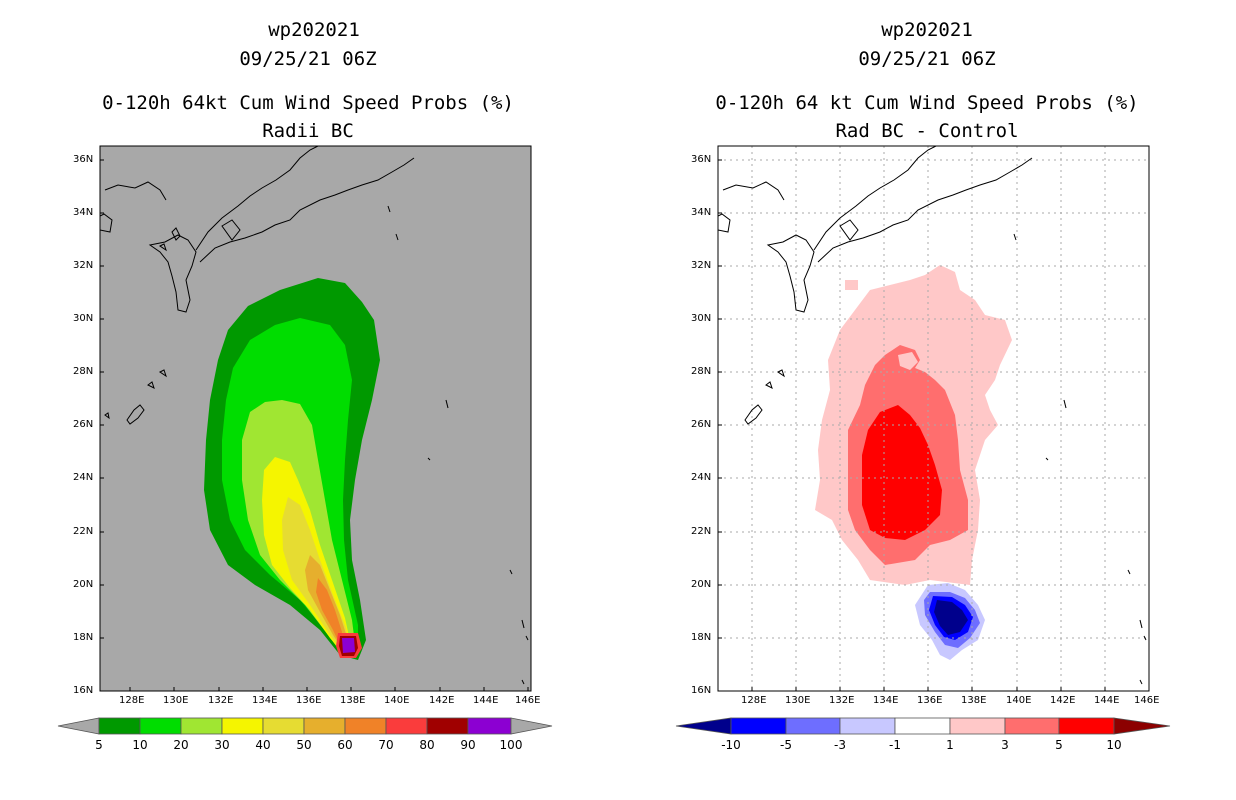 This screenshot has width=1236, height=800. What do you see at coordinates (140, 745) in the screenshot?
I see `left-colorbar-label: 10` at bounding box center [140, 745].